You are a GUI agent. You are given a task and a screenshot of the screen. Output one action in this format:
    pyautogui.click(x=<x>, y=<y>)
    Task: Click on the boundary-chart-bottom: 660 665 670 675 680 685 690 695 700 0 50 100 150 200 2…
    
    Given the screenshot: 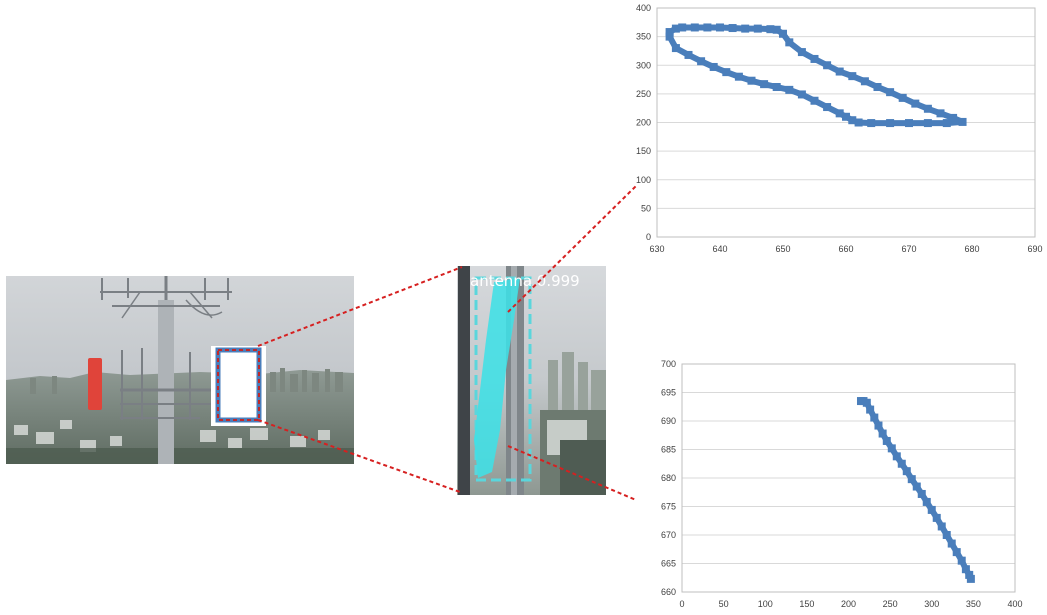 What is the action you would take?
    pyautogui.click(x=842, y=484)
    